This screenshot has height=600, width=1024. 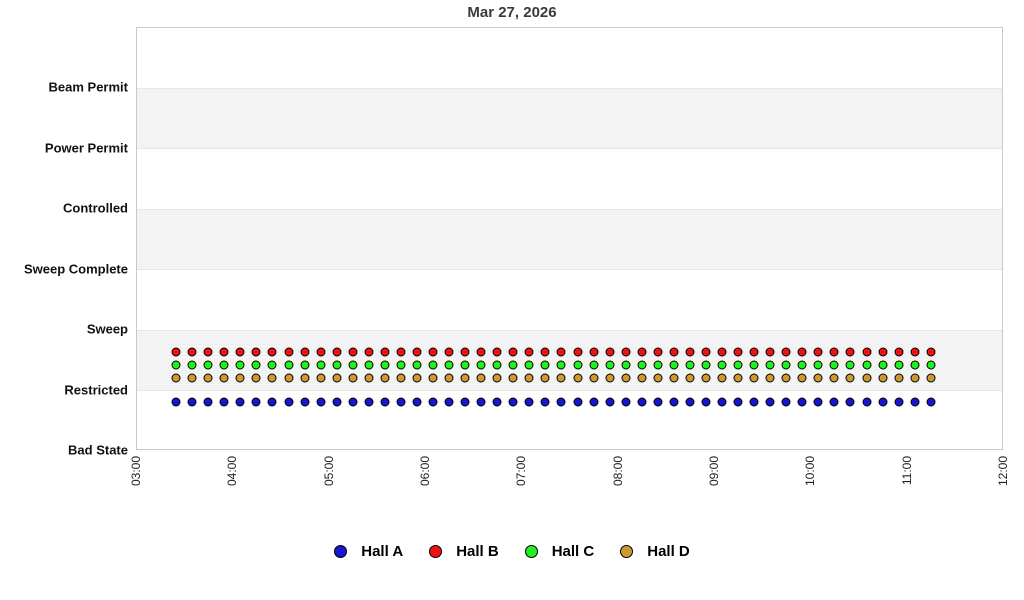 I want to click on y-axis-label: Power Permit, so click(x=86, y=148).